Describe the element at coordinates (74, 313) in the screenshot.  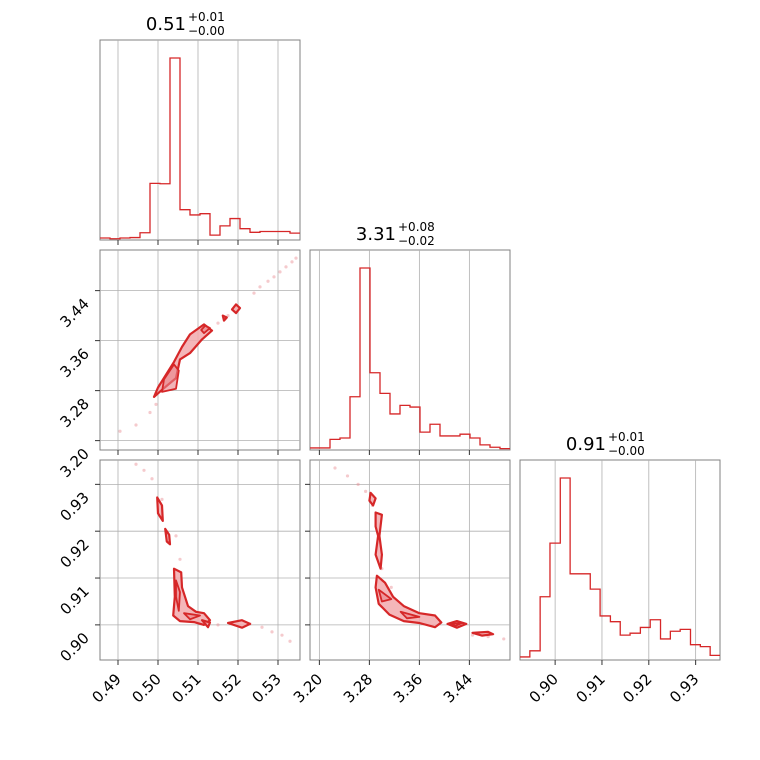
I see `y-tick-label-1-3: 3.44` at that location.